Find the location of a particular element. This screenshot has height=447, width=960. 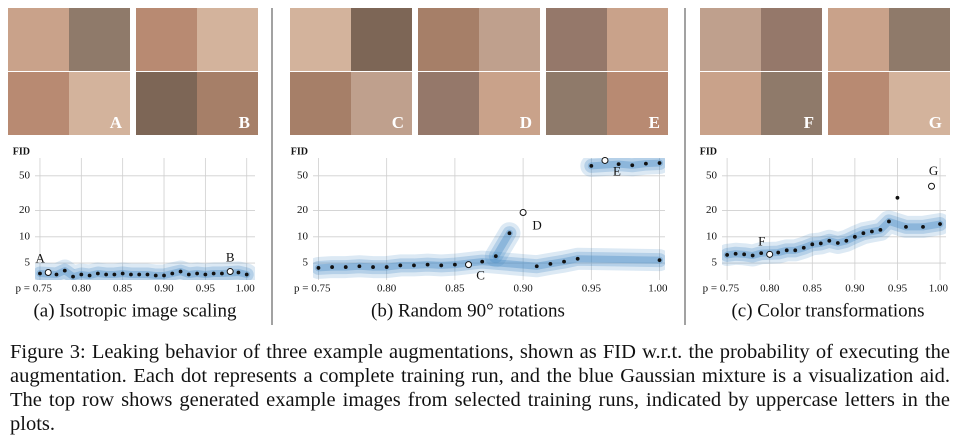

x-tick-label: 1.00 is located at coordinates (245, 289).